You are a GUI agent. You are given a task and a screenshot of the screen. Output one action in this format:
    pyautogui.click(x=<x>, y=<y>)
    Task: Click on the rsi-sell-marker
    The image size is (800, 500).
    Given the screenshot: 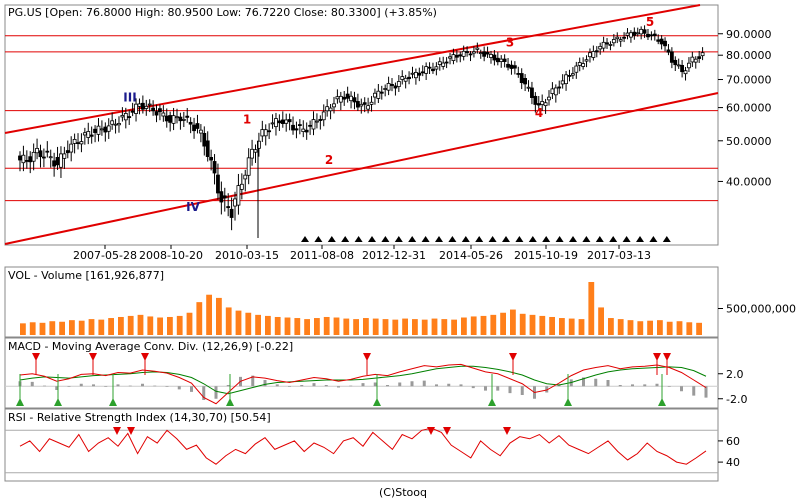 What is the action you would take?
    pyautogui.click(x=431, y=431)
    